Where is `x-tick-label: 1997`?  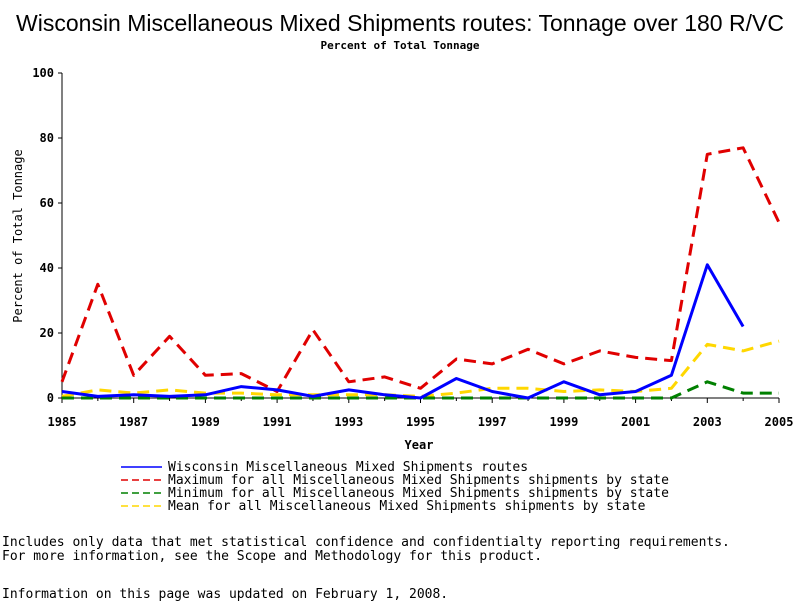 x-tick-label: 1997 is located at coordinates (492, 422).